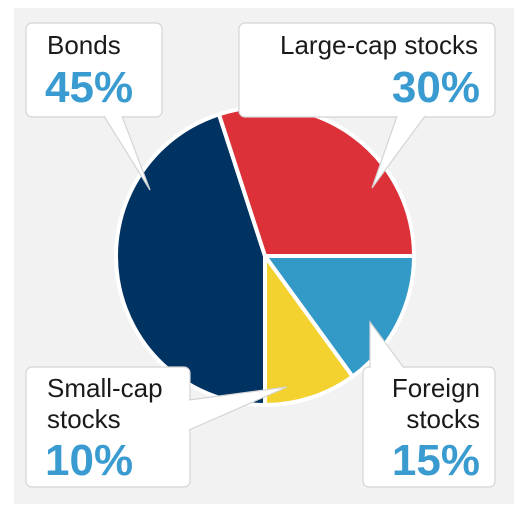  Describe the element at coordinates (84, 419) in the screenshot. I see `slice-label-small-cap-line2: stocks` at that location.